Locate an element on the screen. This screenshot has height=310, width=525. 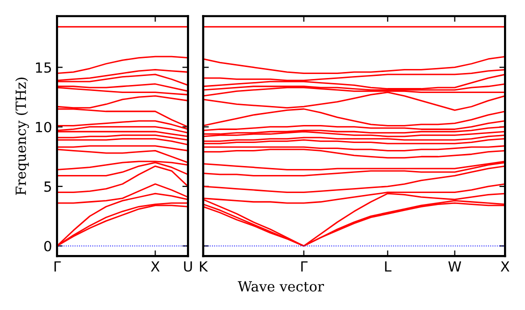
y-tick-label: 5 is located at coordinates (47, 187).